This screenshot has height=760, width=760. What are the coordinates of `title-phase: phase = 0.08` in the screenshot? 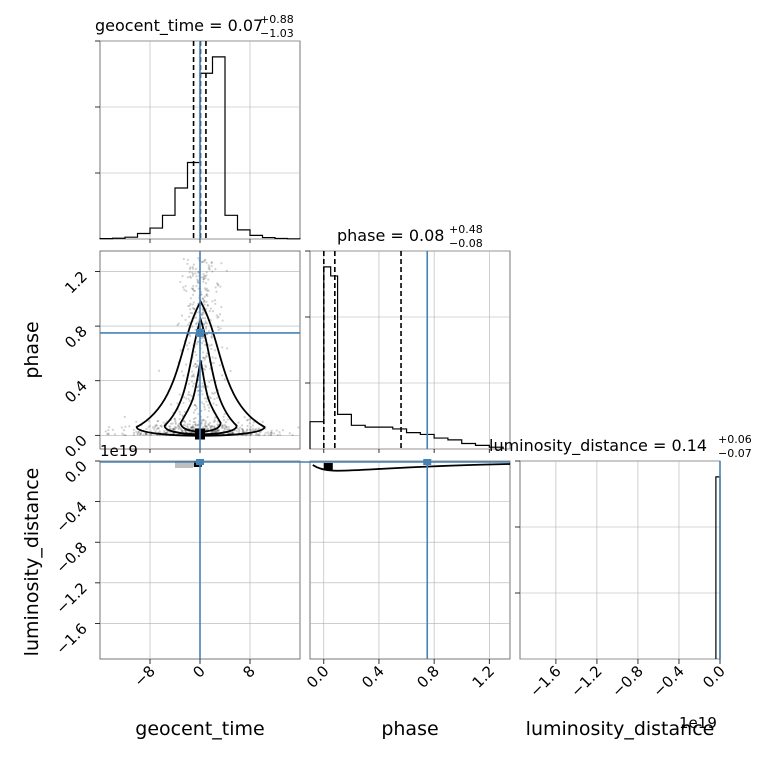 It's located at (390, 235).